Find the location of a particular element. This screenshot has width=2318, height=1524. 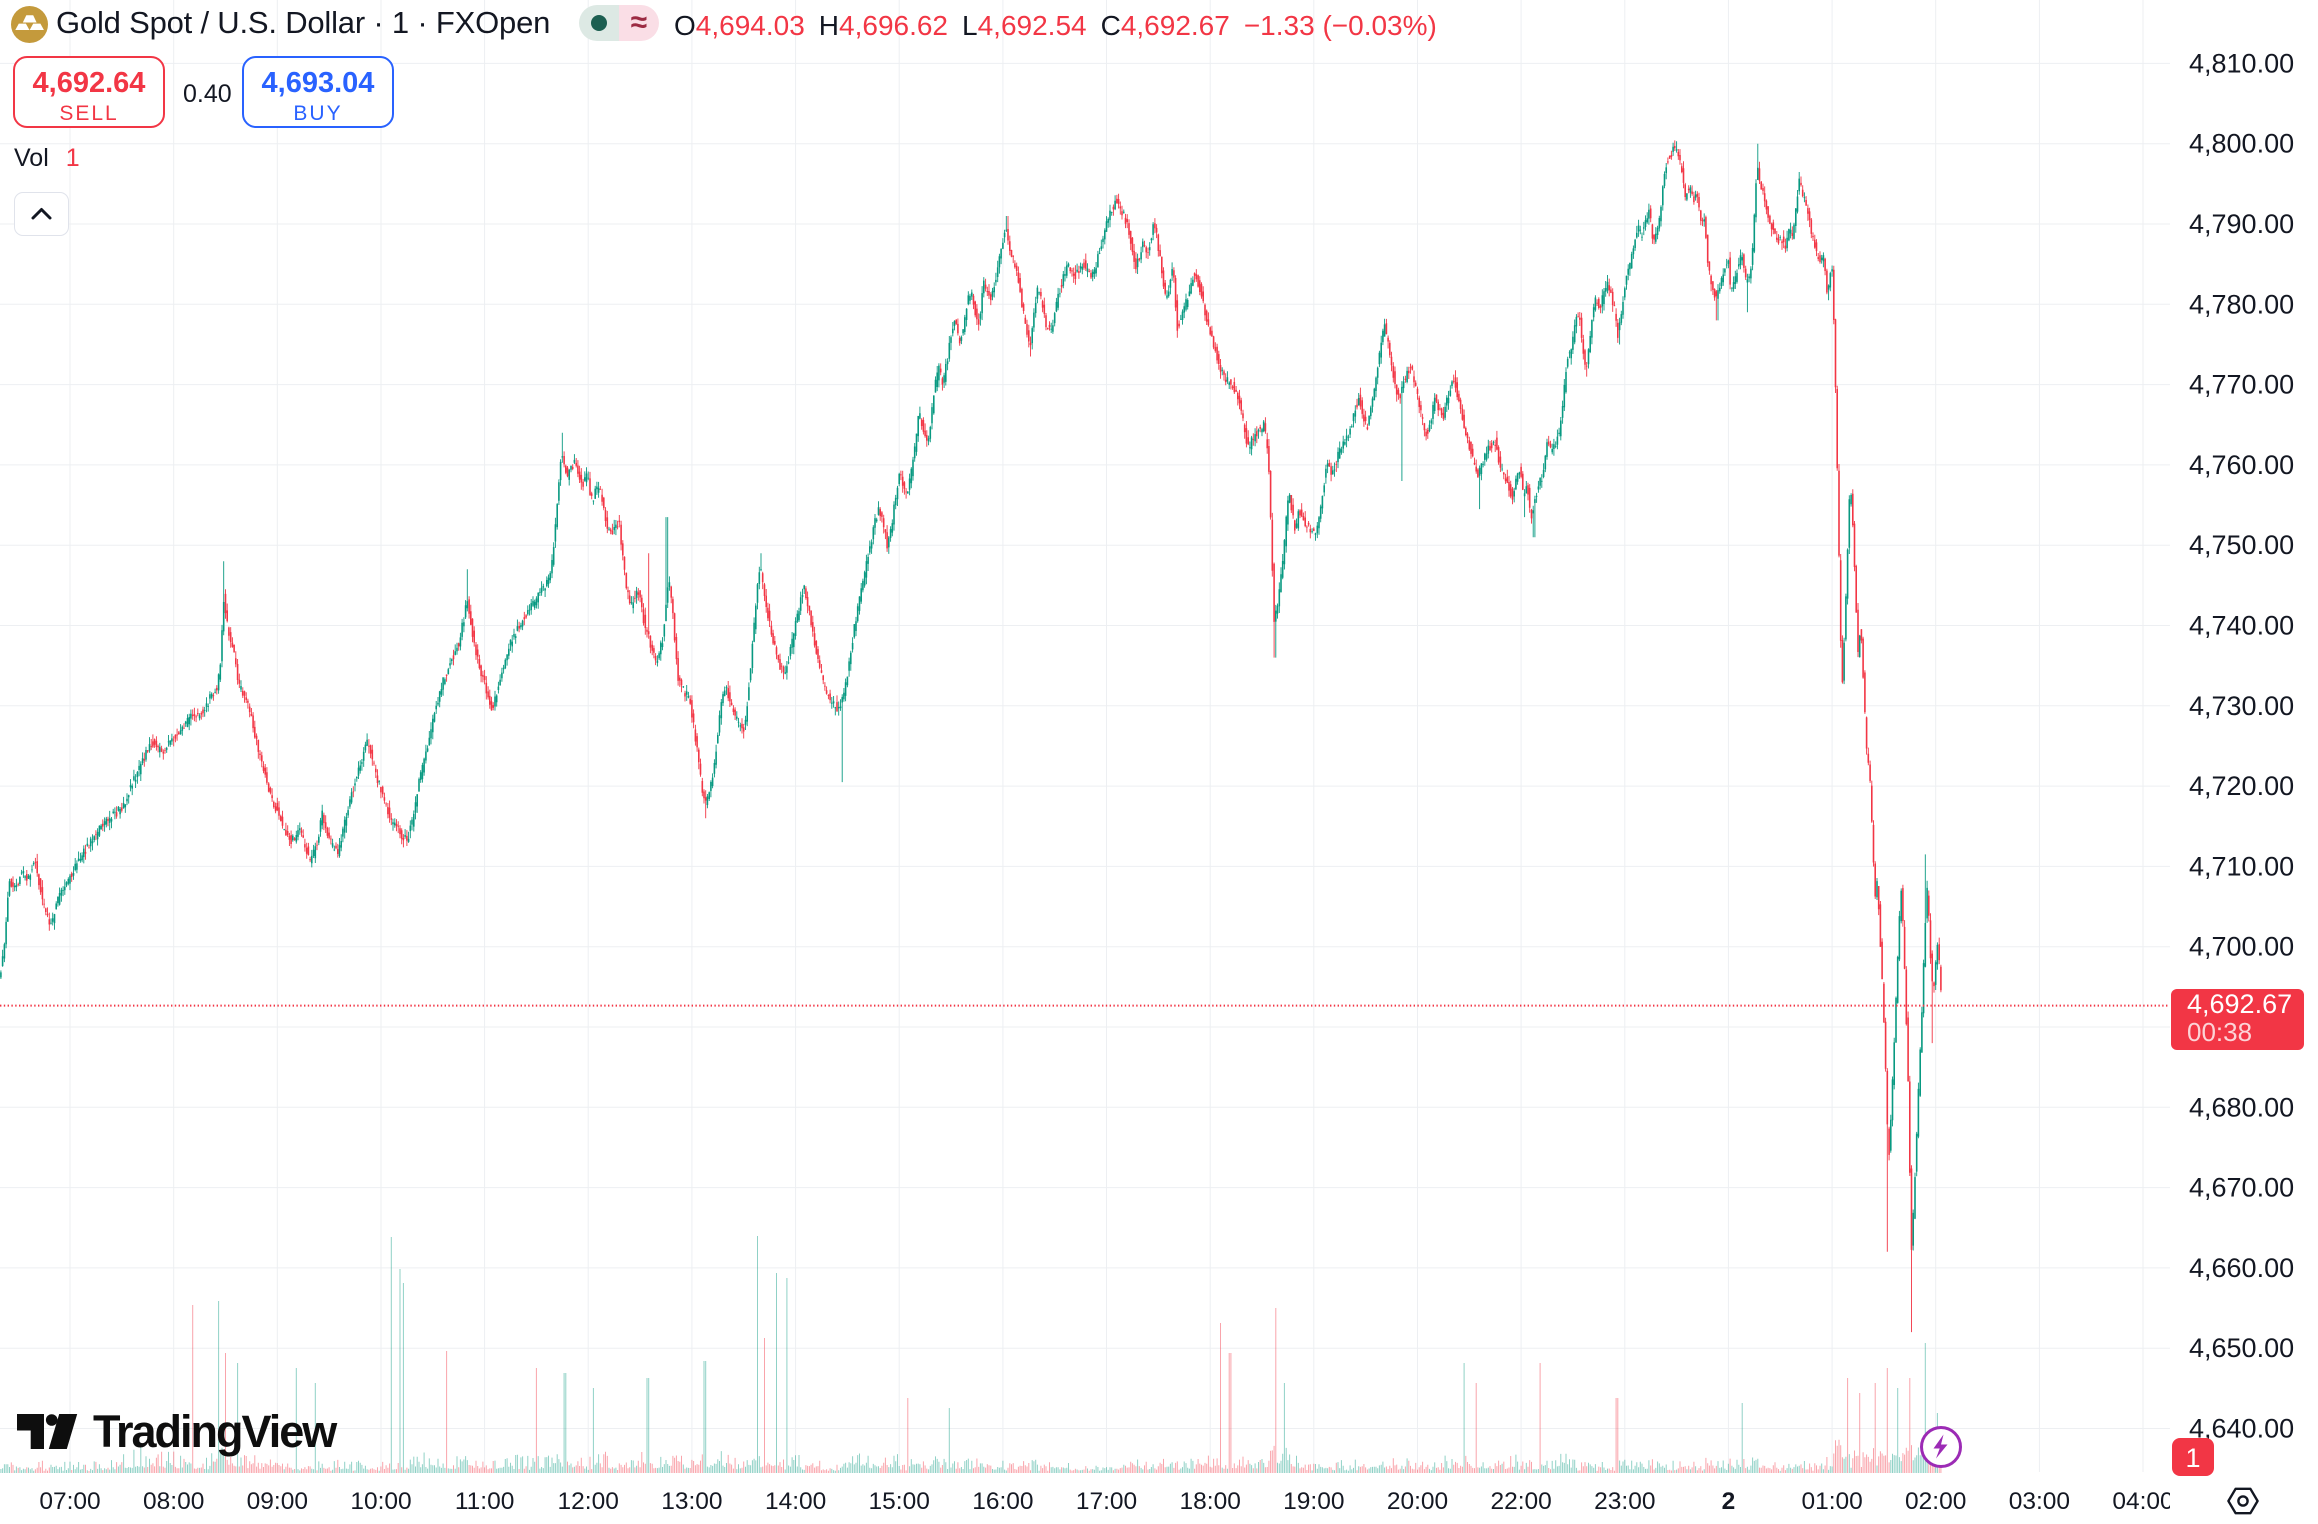

svg-text: 01:00 is located at coordinates (1831, 1501).